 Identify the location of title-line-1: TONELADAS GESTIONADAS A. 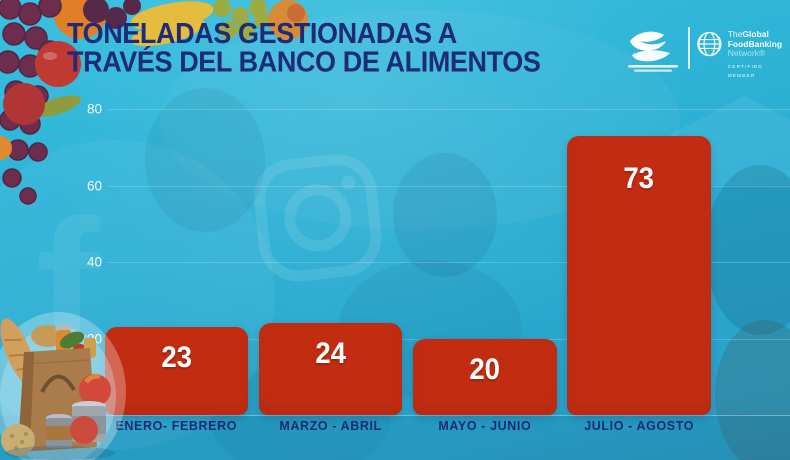
(262, 33).